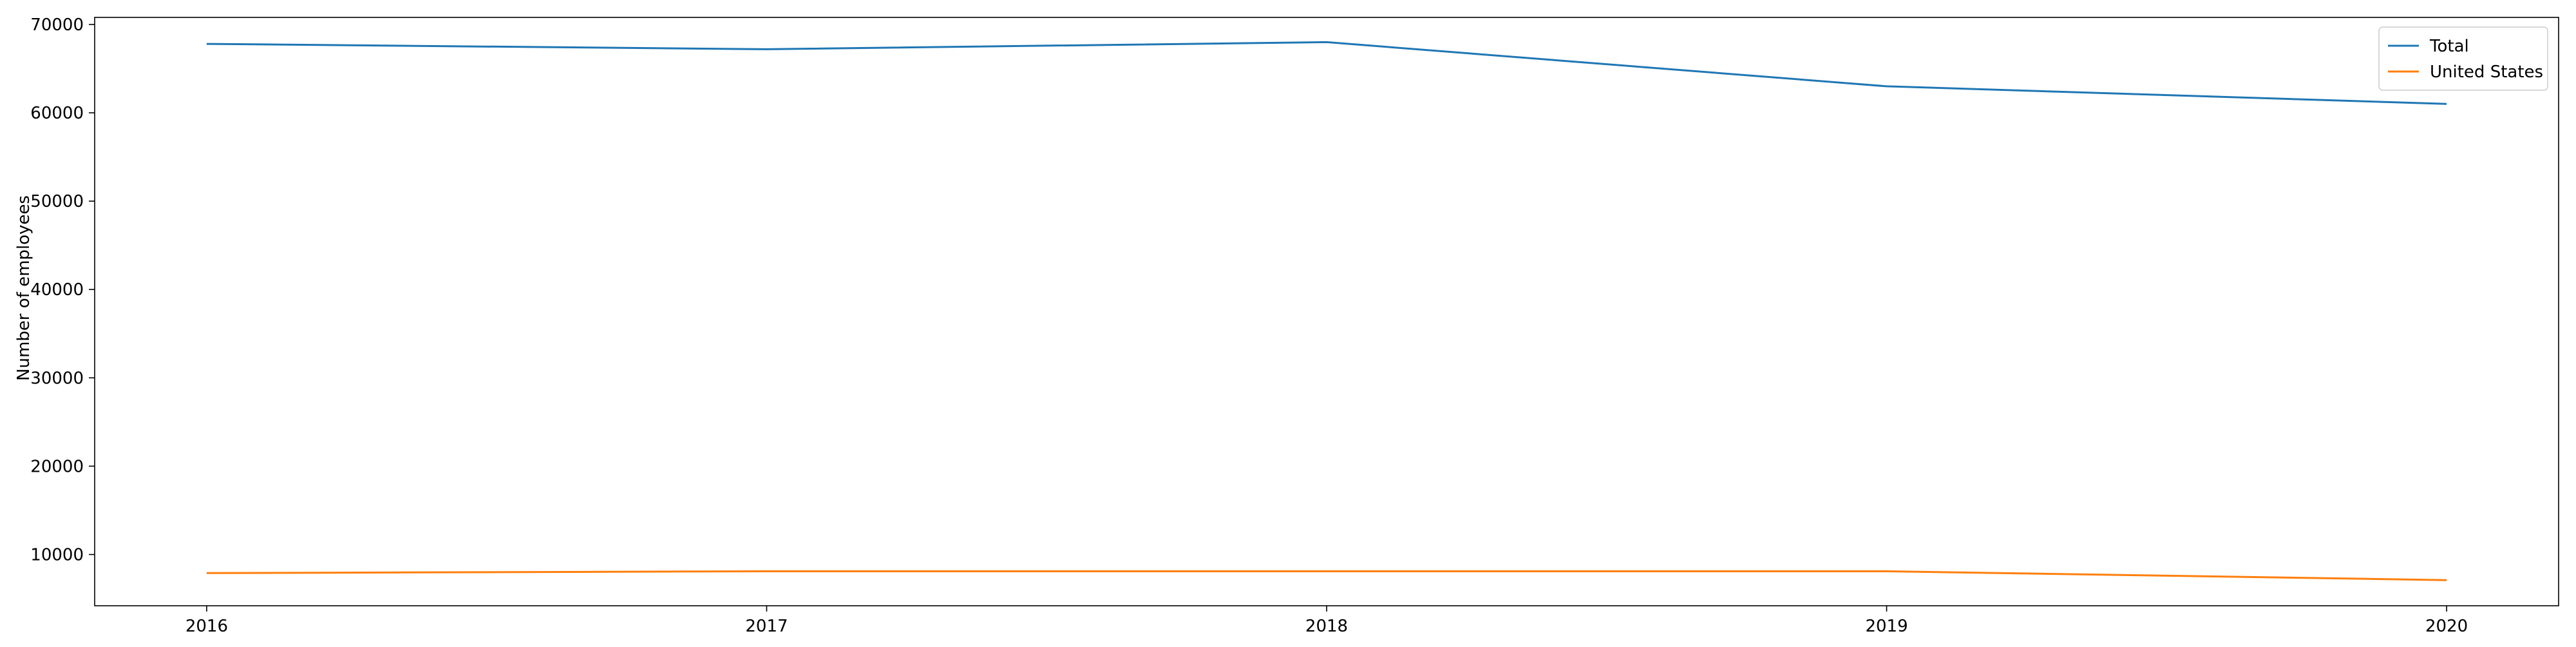  Describe the element at coordinates (2449, 46) in the screenshot. I see `legend-label: Total` at that location.